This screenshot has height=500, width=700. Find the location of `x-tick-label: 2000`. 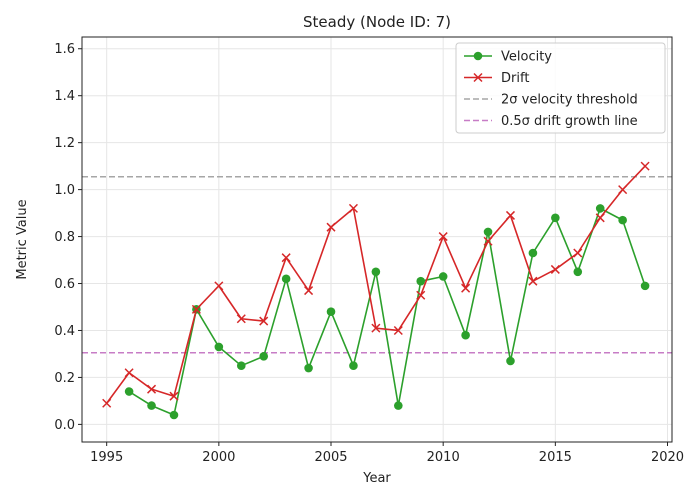

x-tick-label: 2000 is located at coordinates (218, 457).